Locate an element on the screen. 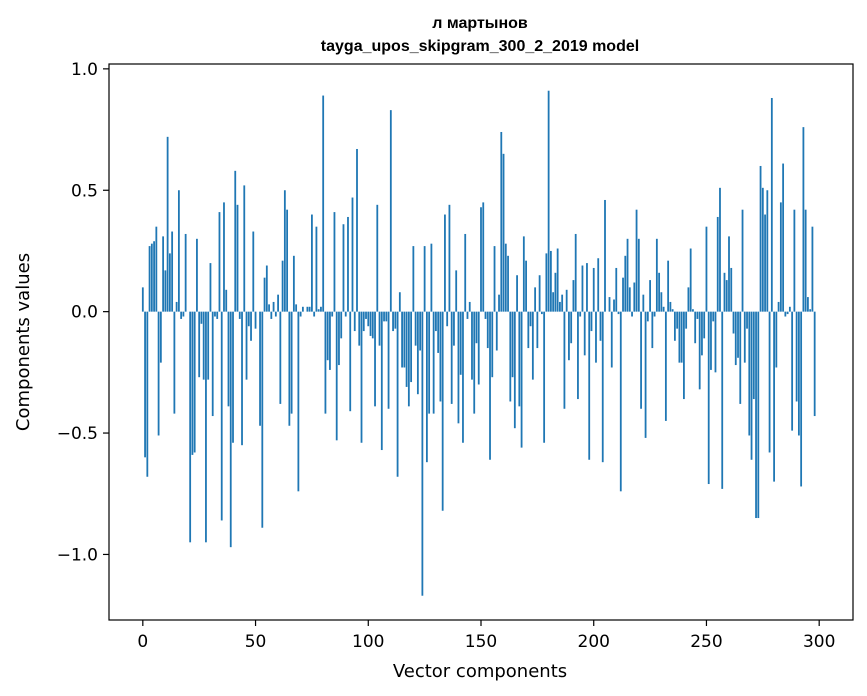 The image size is (867, 696). x-axis-label: Vector components is located at coordinates (480, 671).